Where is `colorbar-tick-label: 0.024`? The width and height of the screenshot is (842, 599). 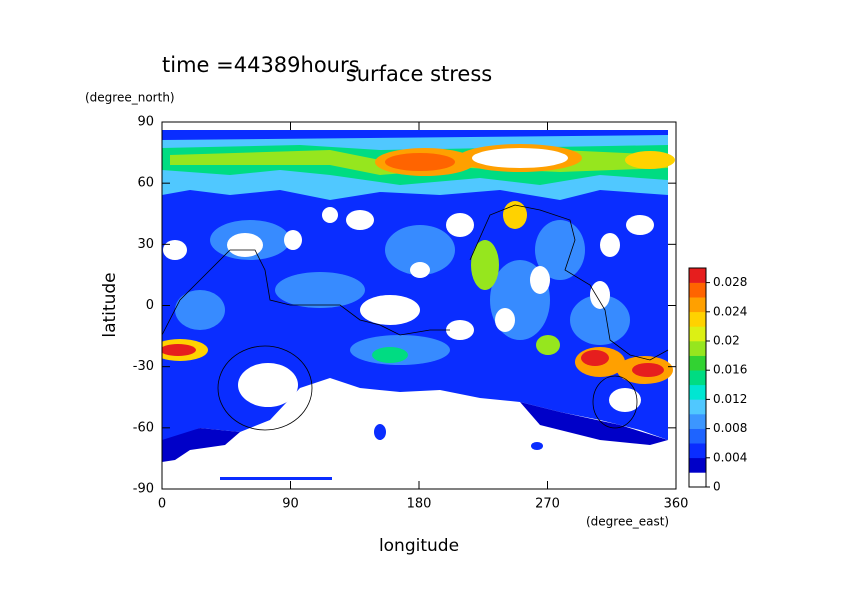
colorbar-tick-label: 0.024 is located at coordinates (730, 311).